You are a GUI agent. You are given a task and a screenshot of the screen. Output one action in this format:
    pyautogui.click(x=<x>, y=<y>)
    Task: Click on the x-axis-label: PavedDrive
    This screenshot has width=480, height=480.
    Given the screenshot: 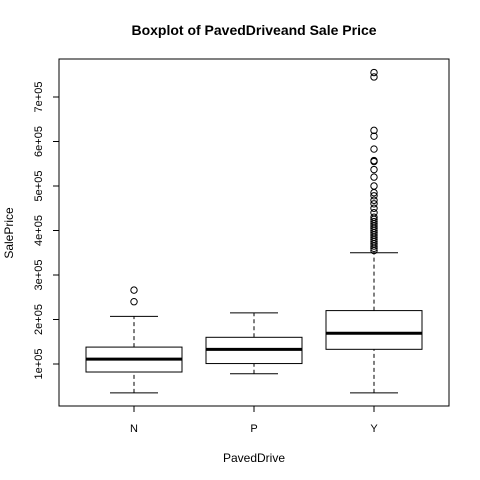 What is the action you would take?
    pyautogui.click(x=254, y=458)
    